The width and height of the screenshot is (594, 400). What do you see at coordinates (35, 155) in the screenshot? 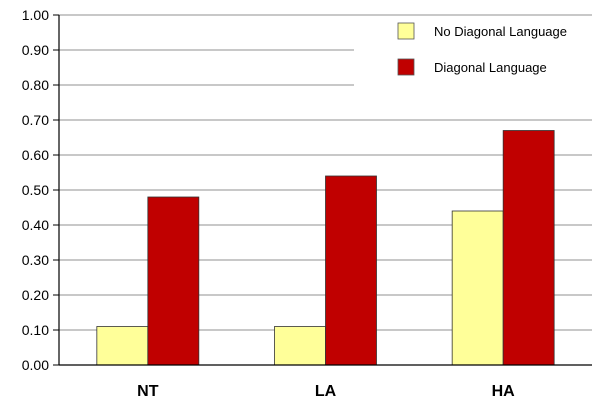
I see `y-tick-label: 0.60` at bounding box center [35, 155].